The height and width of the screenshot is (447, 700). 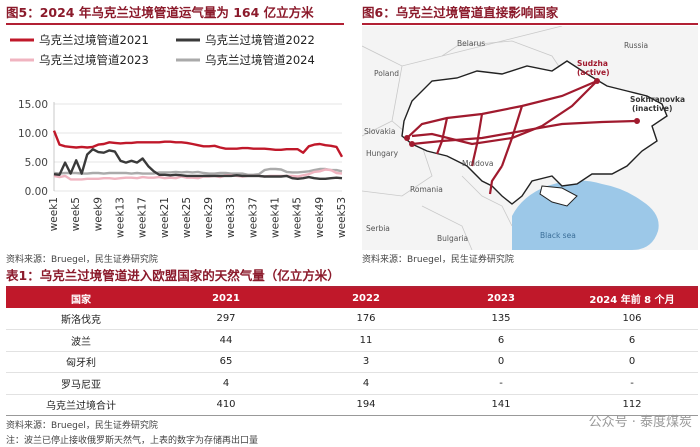 What do you see at coordinates (76, 214) in the screenshot?
I see `x-tick-label: week5` at bounding box center [76, 214].